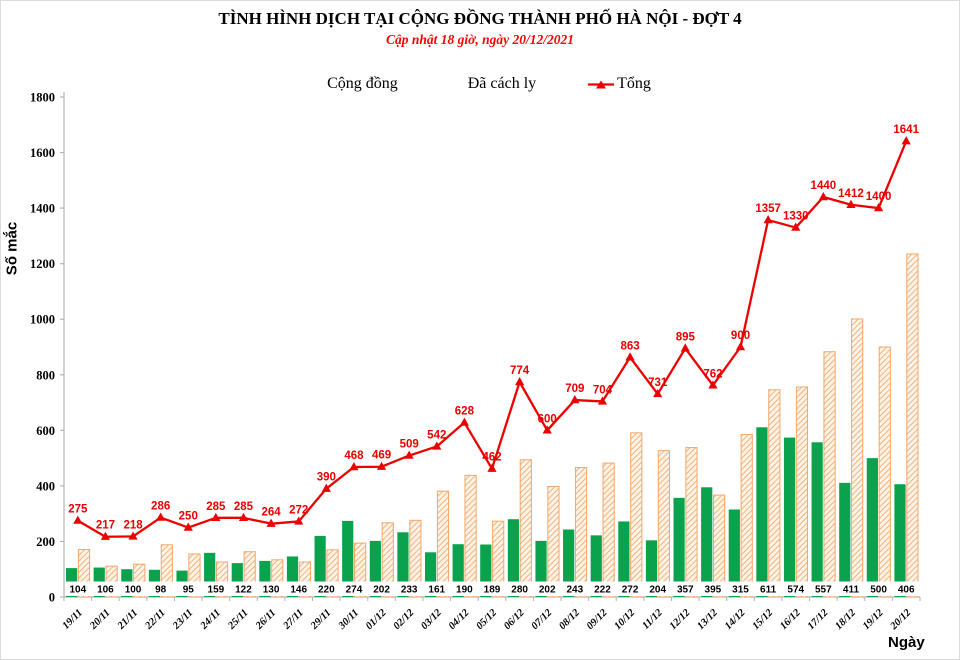 This screenshot has height=660, width=960. What do you see at coordinates (519, 590) in the screenshot?
I see `community-value-label: 280` at bounding box center [519, 590].